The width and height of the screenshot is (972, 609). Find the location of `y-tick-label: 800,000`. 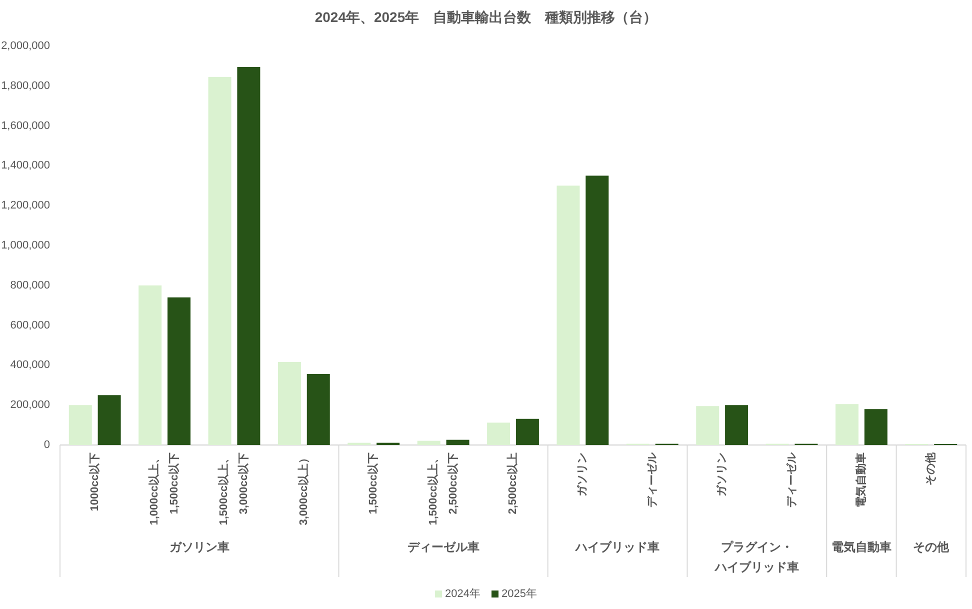

y-tick-label: 800,000 is located at coordinates (30, 285).